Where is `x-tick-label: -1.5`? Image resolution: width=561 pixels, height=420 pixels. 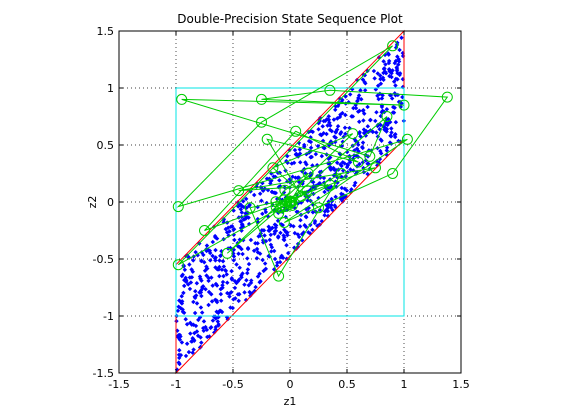 x-tick-label: -1.5 is located at coordinates (118, 384).